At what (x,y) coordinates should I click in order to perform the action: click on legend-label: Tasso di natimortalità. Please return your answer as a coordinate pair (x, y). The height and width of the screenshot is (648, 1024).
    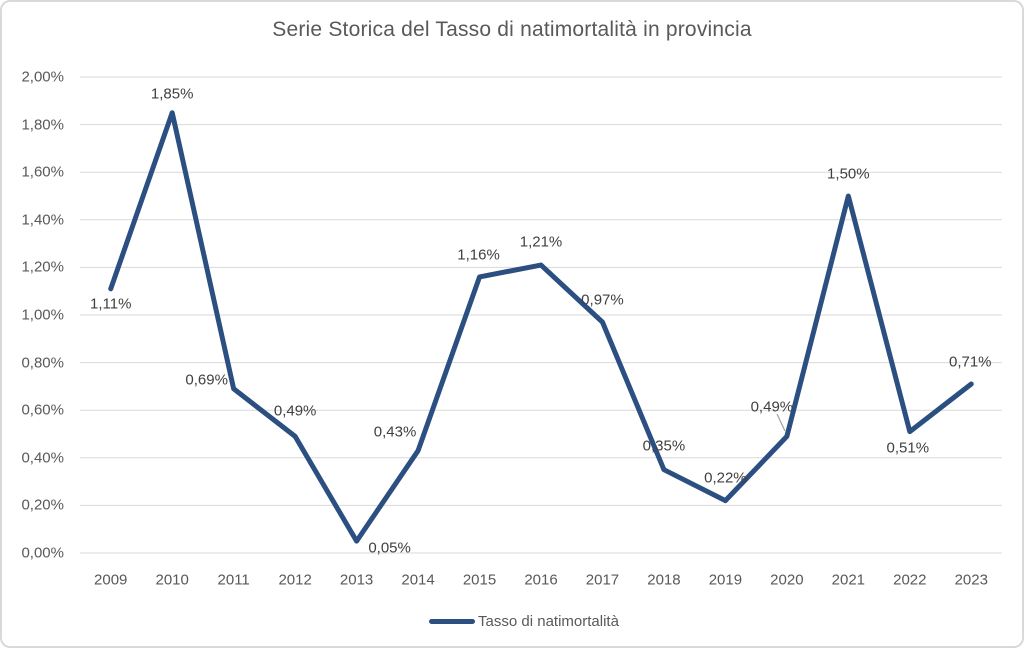
    Looking at the image, I should click on (548, 621).